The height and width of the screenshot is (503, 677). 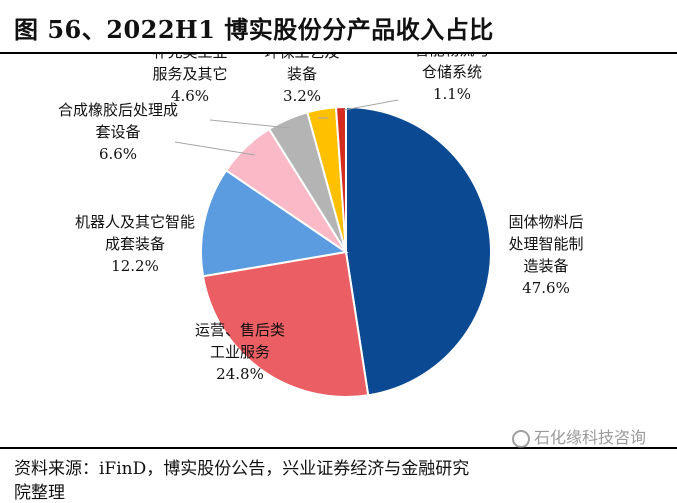 I want to click on slice-value-label: 12.2%, so click(x=135, y=266).